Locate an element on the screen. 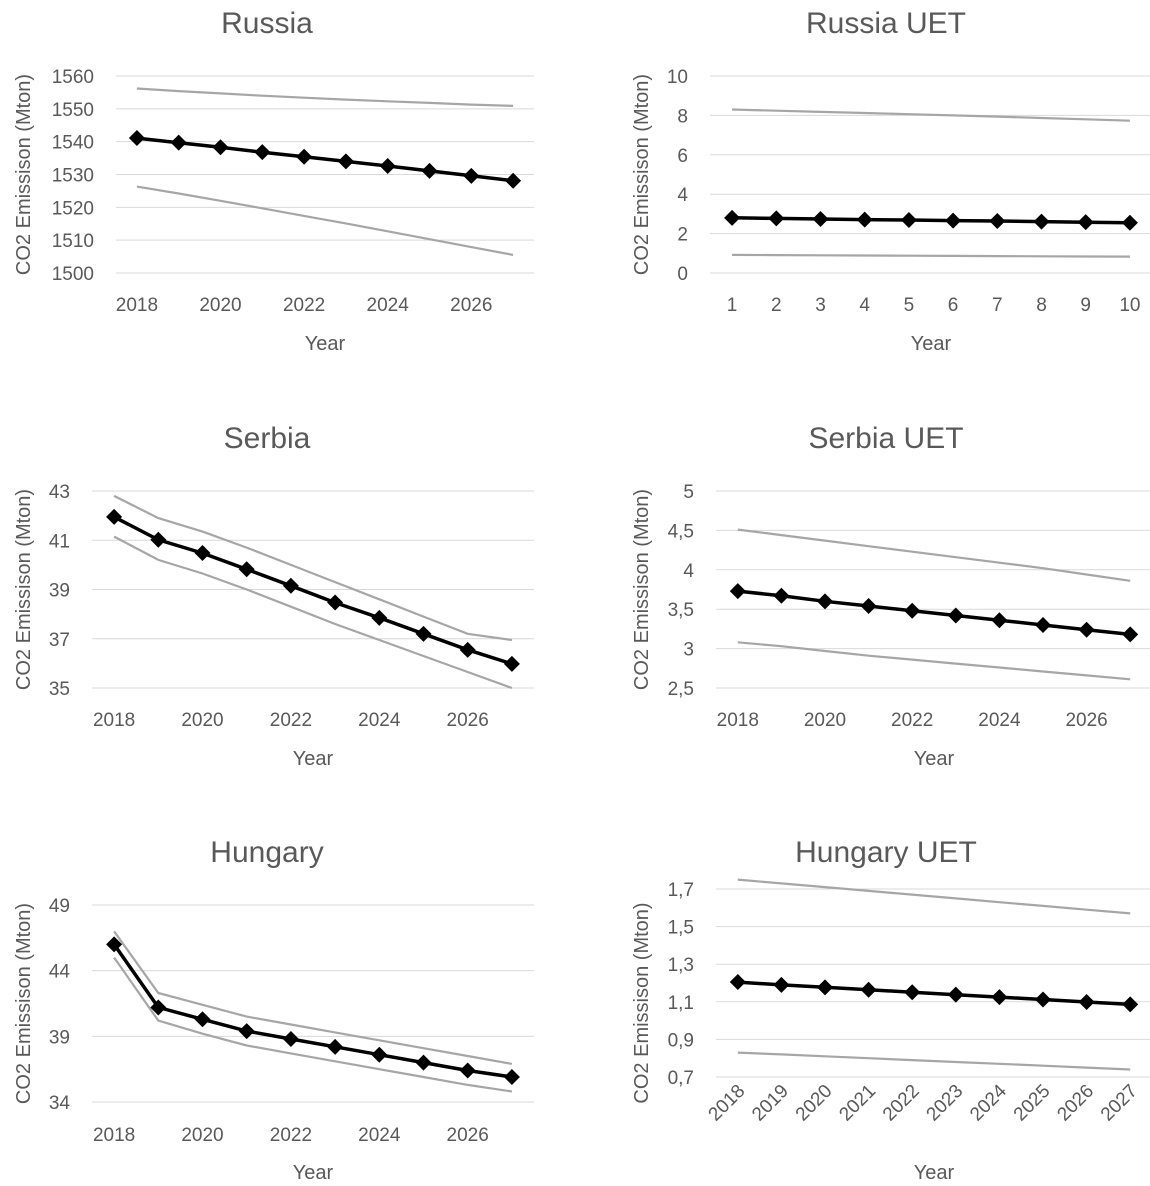 This screenshot has width=1150, height=1186. x-tick-label: 2021 is located at coordinates (857, 1103).